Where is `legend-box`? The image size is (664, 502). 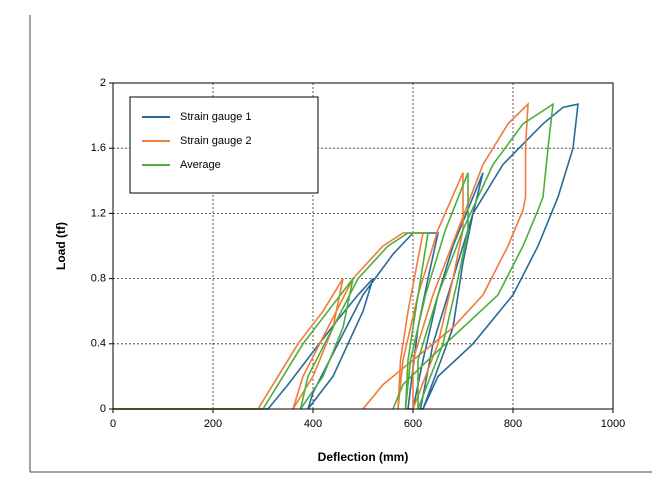
legend-box is located at coordinates (224, 145).